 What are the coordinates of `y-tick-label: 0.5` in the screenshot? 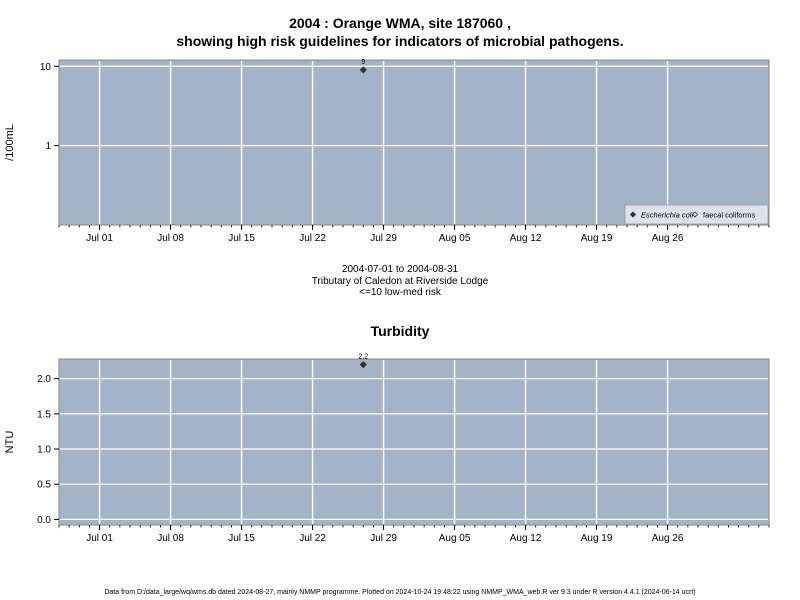 It's located at (44, 485).